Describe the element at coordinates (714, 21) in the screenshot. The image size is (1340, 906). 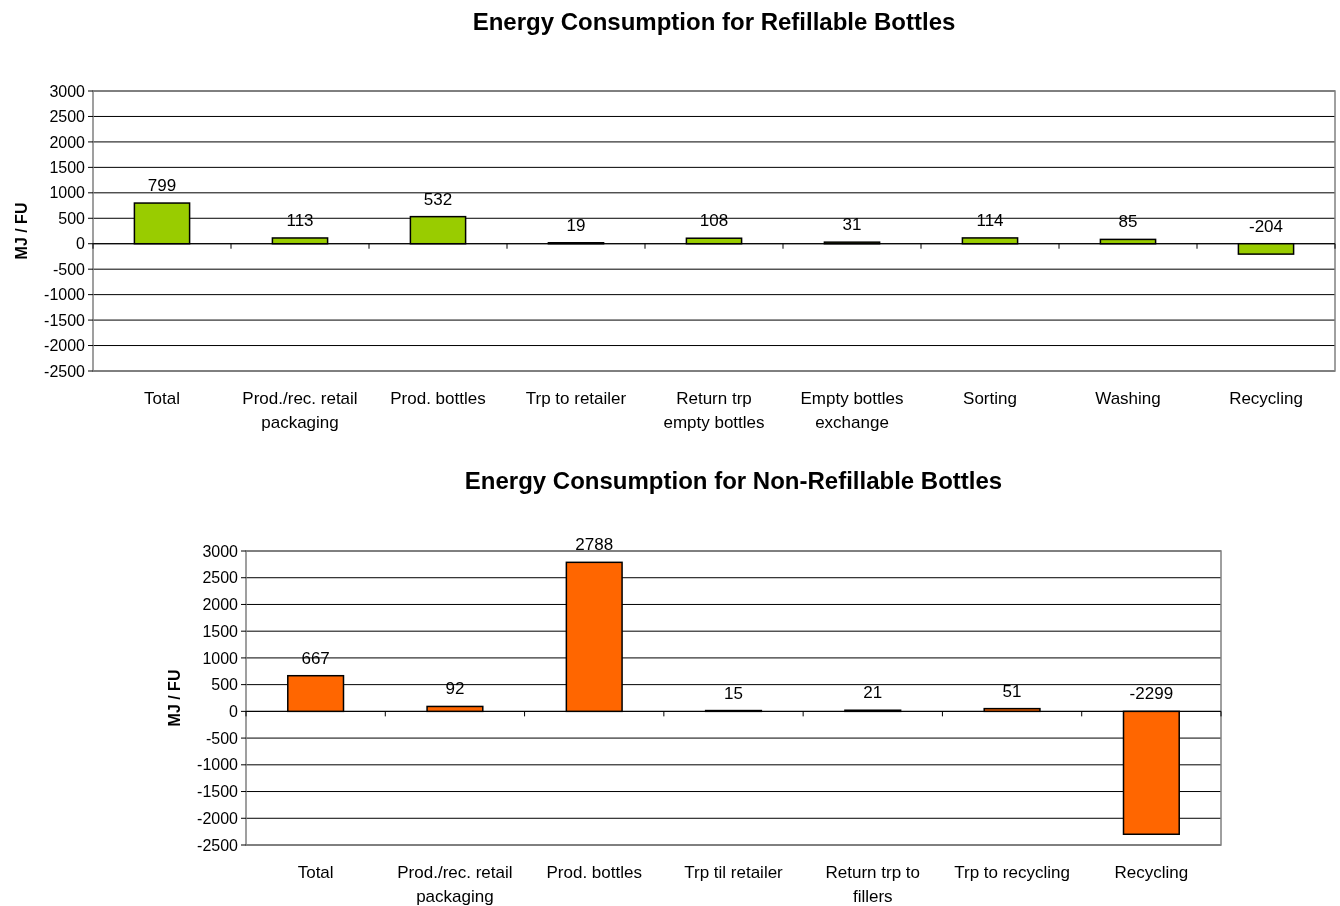
I see `chart-title: Energy Consumption for Refillable Bottles` at that location.